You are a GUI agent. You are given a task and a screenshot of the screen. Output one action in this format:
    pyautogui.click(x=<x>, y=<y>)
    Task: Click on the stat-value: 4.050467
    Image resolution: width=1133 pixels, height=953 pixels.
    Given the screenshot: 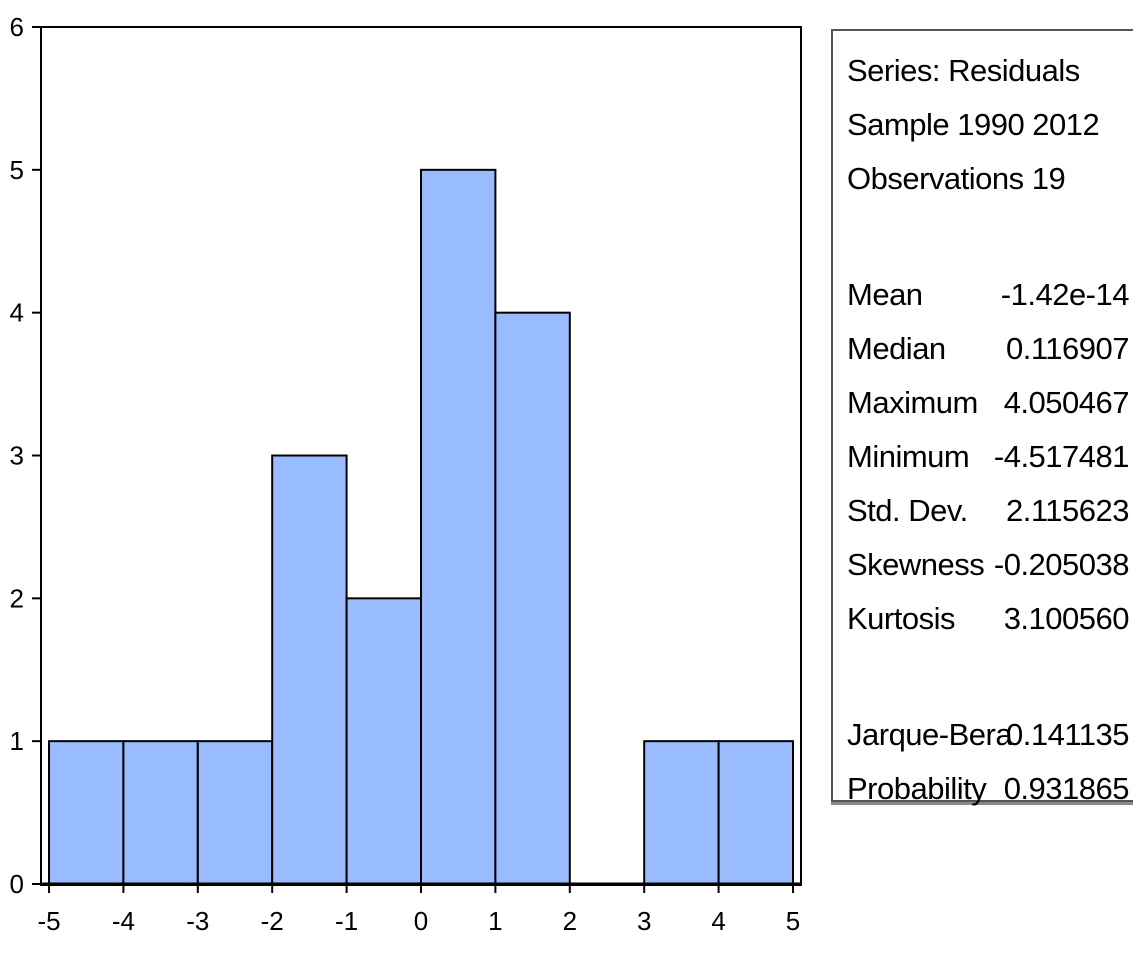 What is the action you would take?
    pyautogui.click(x=1066, y=402)
    